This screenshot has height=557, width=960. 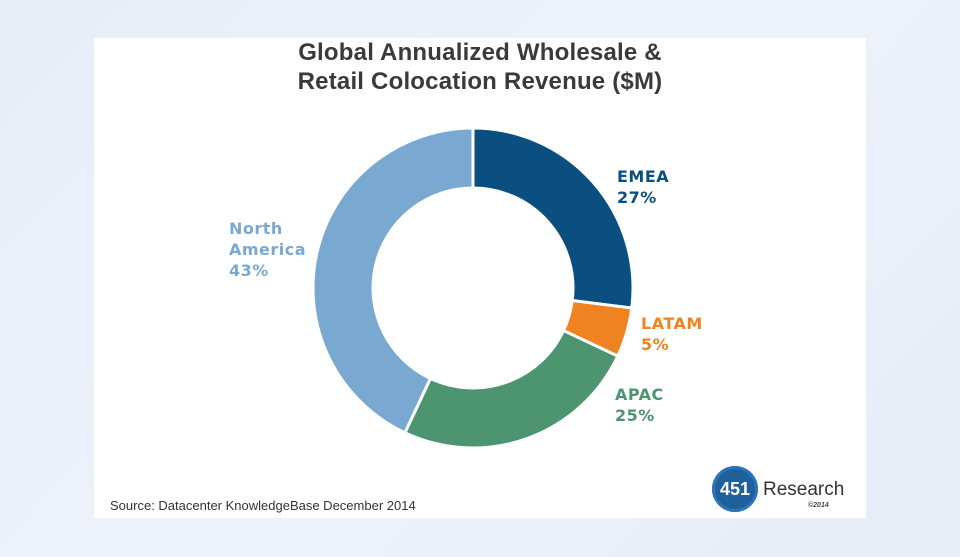 What do you see at coordinates (553, 218) in the screenshot?
I see `slice-emea` at bounding box center [553, 218].